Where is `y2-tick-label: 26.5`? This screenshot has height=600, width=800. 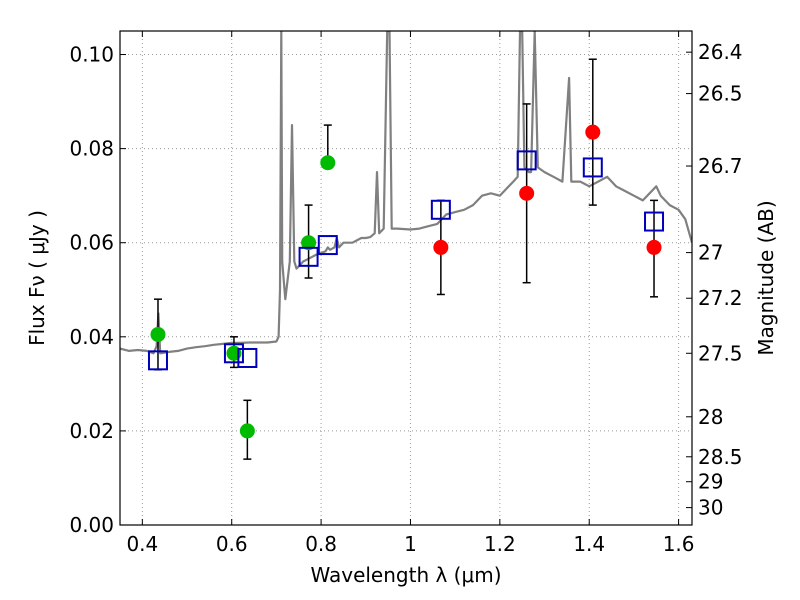
y2-tick-label: 26.5 is located at coordinates (720, 94).